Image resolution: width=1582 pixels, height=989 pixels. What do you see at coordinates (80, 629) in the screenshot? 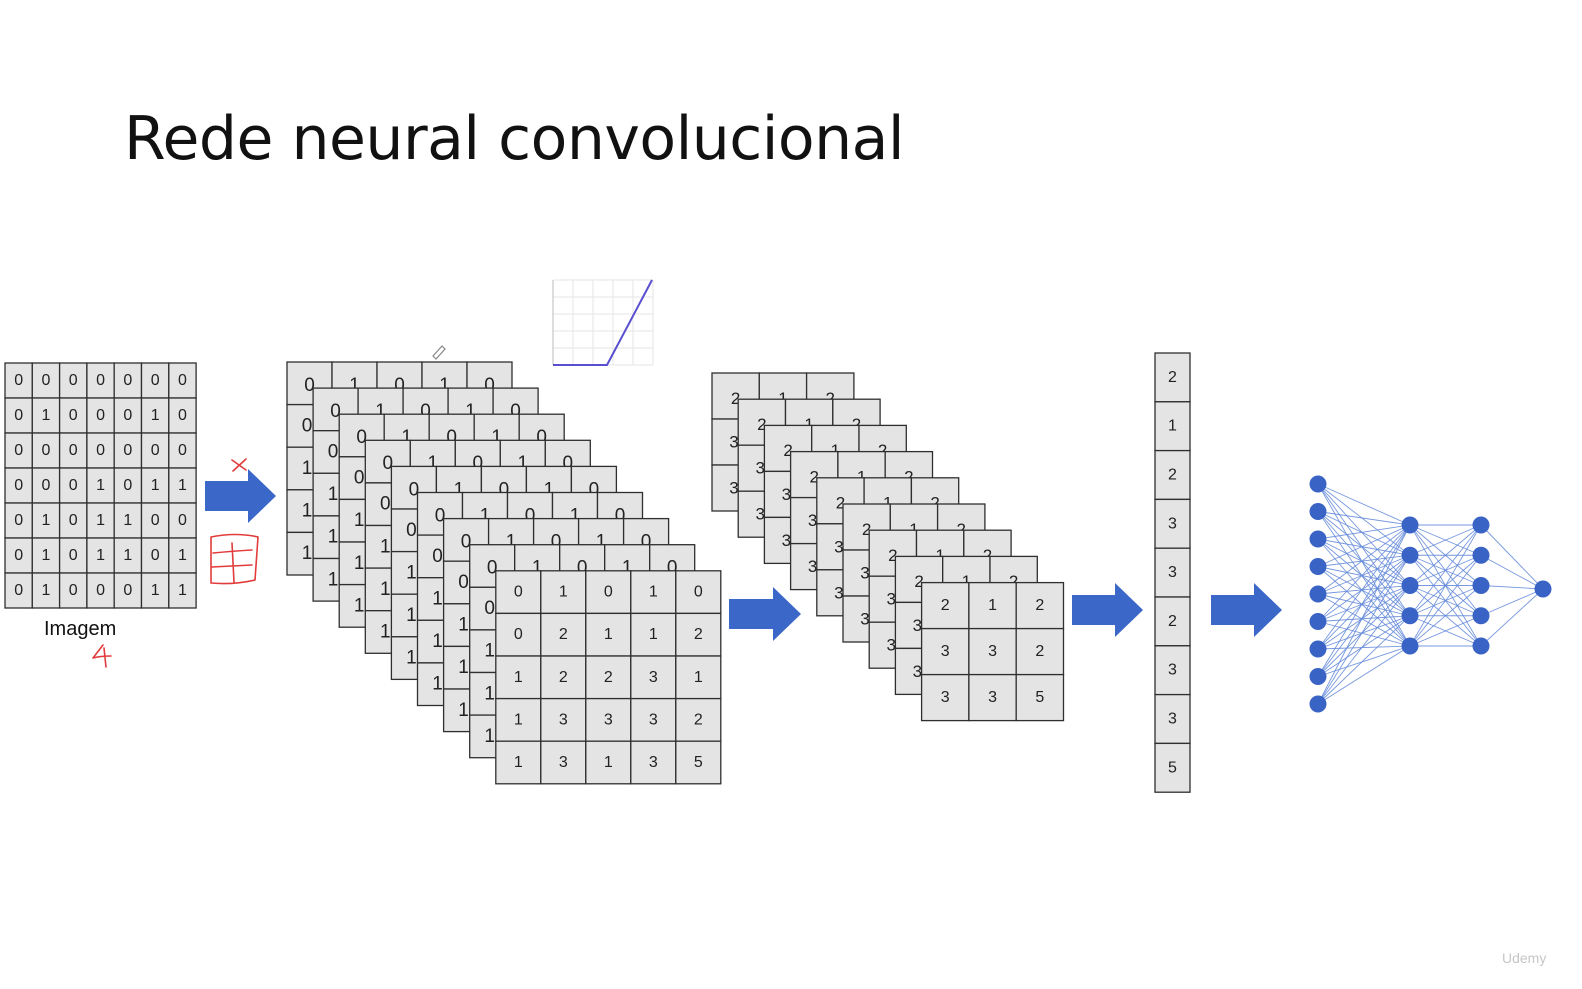
I see `input-image-caption: Imagem` at bounding box center [80, 629].